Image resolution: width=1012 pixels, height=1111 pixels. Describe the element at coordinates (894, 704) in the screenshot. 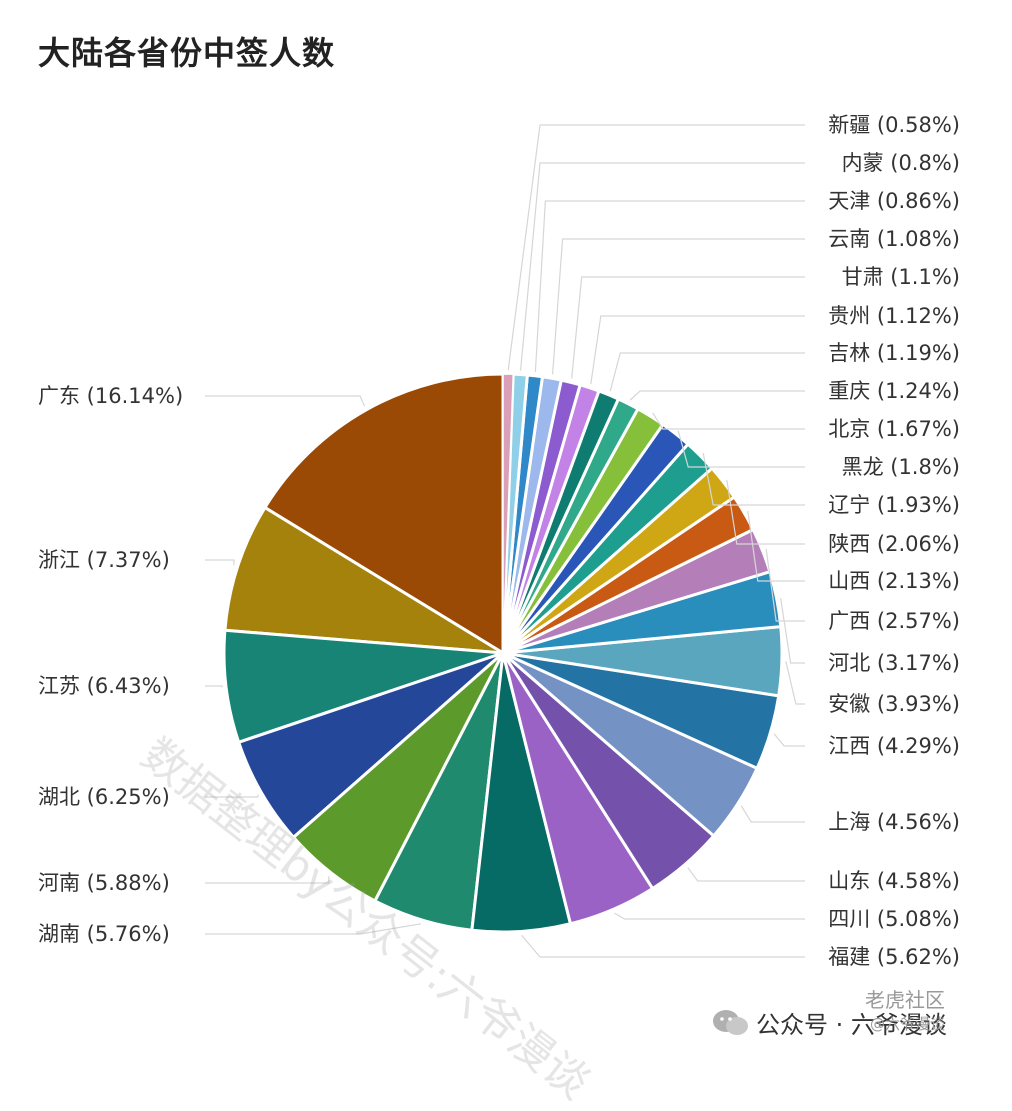

I see `slice-label-11: 安徽 (3.93%)` at that location.